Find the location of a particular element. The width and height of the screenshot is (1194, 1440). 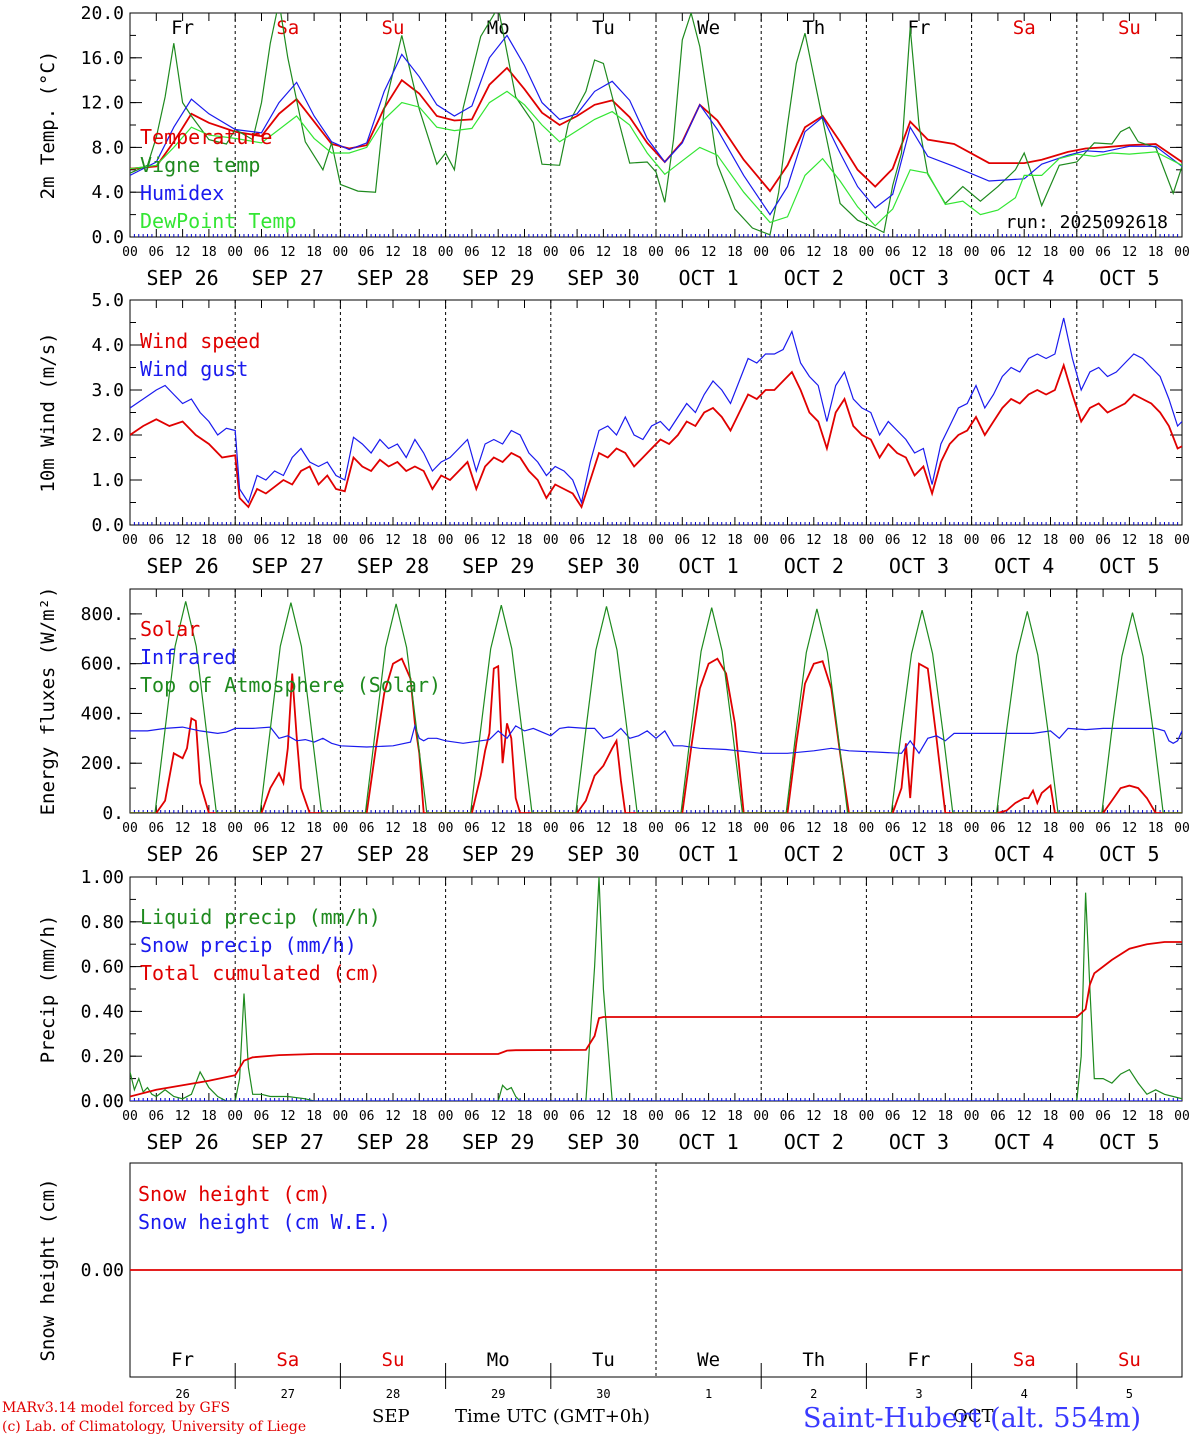

date-label: OCT 3 is located at coordinates (919, 1142).